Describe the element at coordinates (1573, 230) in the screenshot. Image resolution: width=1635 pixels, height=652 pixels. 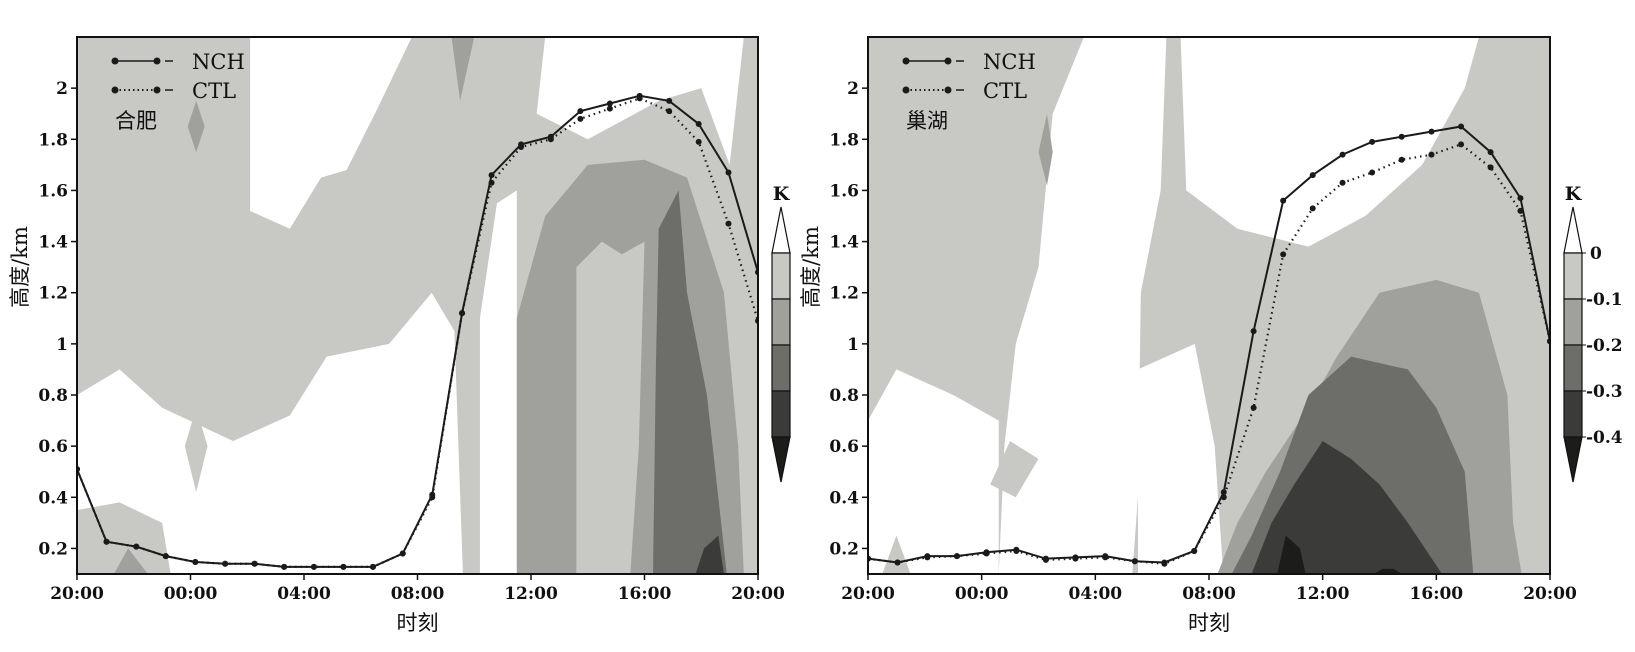
I see `colorbar-top-triangle` at that location.